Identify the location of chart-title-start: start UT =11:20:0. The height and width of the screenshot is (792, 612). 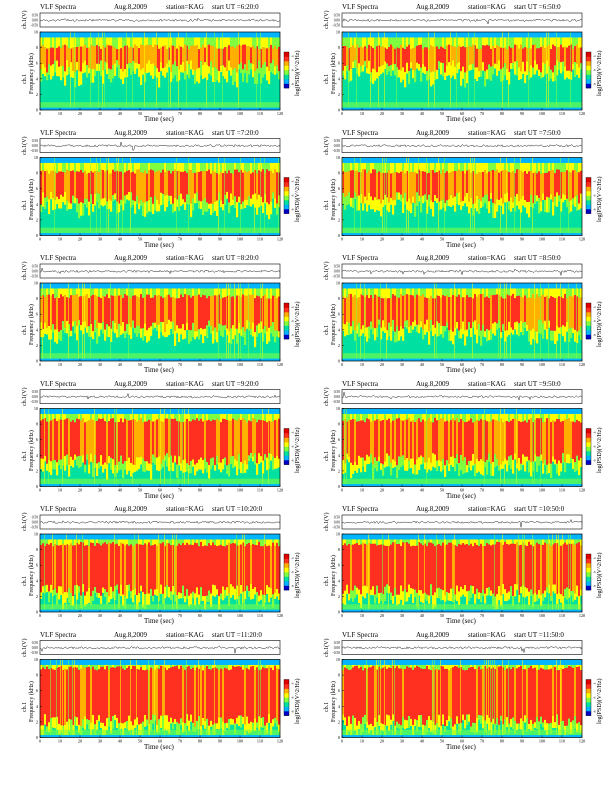
(237, 634).